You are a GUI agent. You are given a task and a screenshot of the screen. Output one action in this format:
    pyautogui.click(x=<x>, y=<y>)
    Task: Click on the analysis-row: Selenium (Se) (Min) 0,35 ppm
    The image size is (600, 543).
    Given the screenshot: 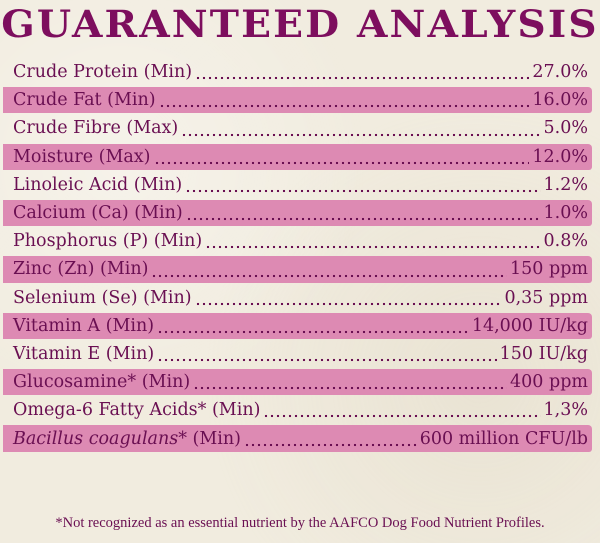 What is the action you would take?
    pyautogui.click(x=300, y=298)
    